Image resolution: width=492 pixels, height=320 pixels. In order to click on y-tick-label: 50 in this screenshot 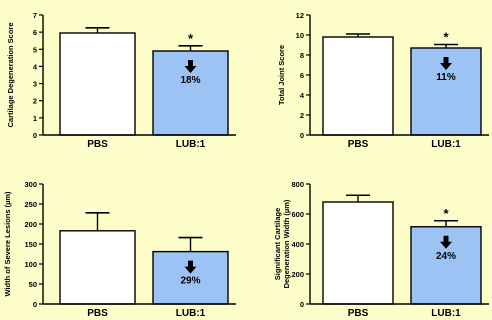, I will do `click(33, 284)`.